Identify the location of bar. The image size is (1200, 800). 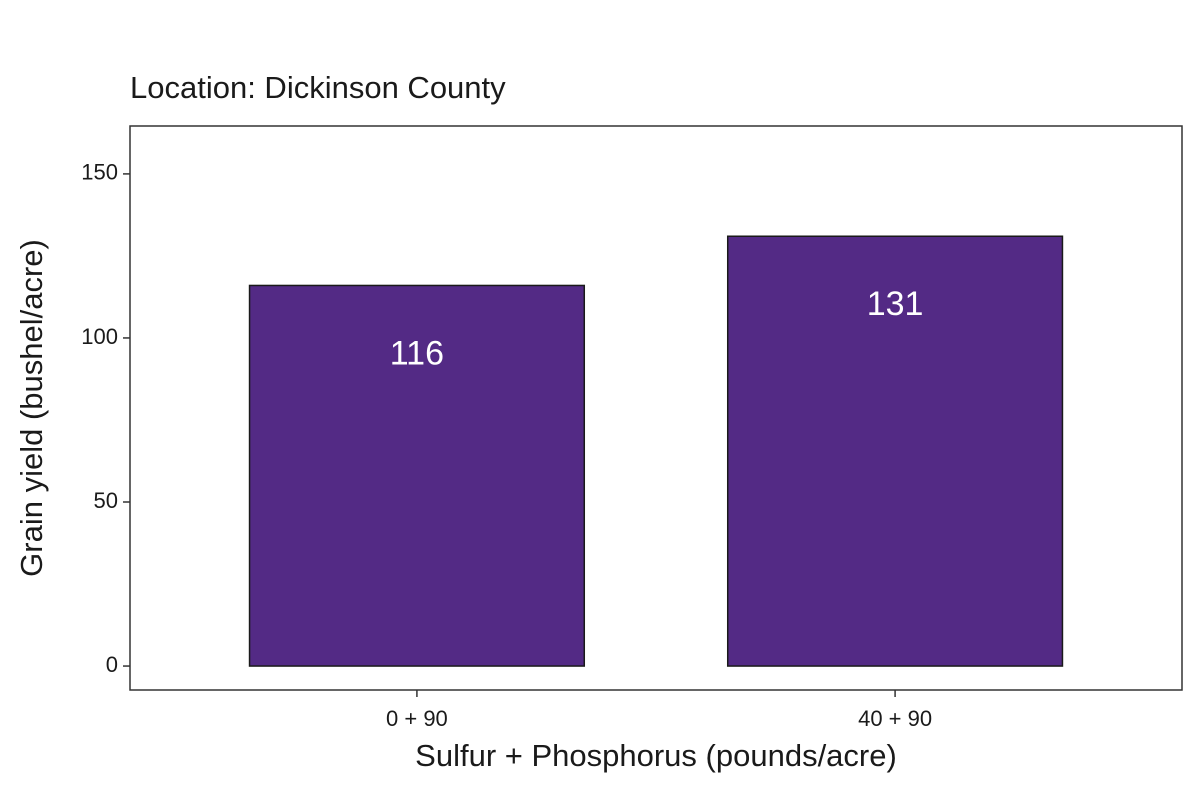
(417, 475).